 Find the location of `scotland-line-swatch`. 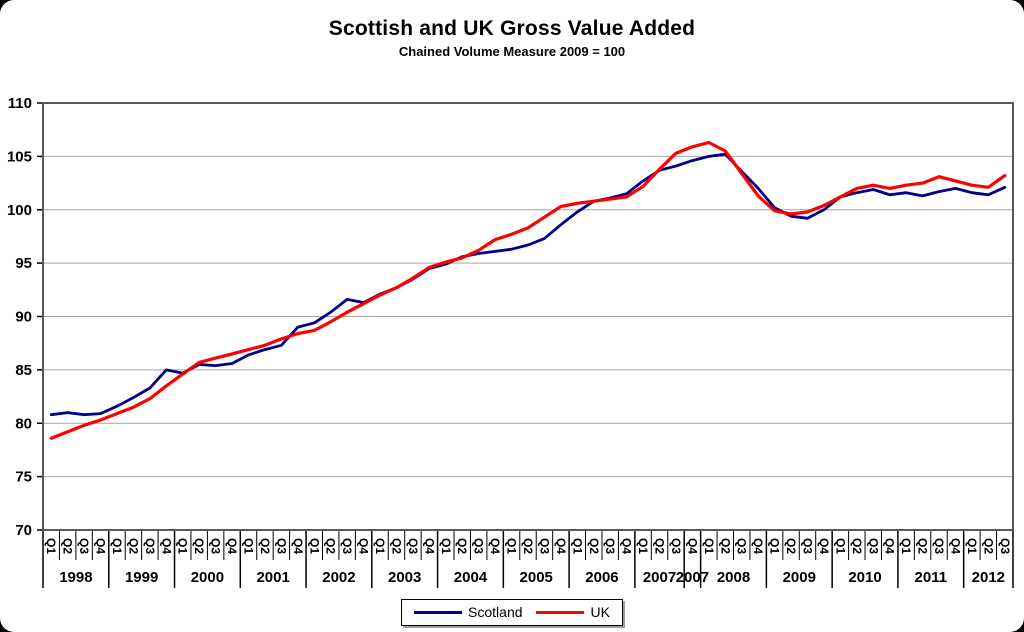

scotland-line-swatch is located at coordinates (438, 612).